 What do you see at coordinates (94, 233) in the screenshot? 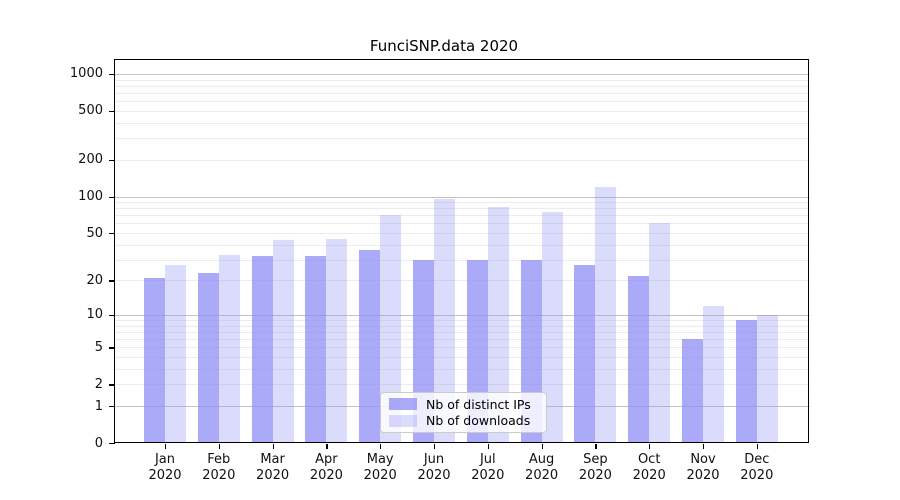
I see `y-tick-label: 50` at bounding box center [94, 233].